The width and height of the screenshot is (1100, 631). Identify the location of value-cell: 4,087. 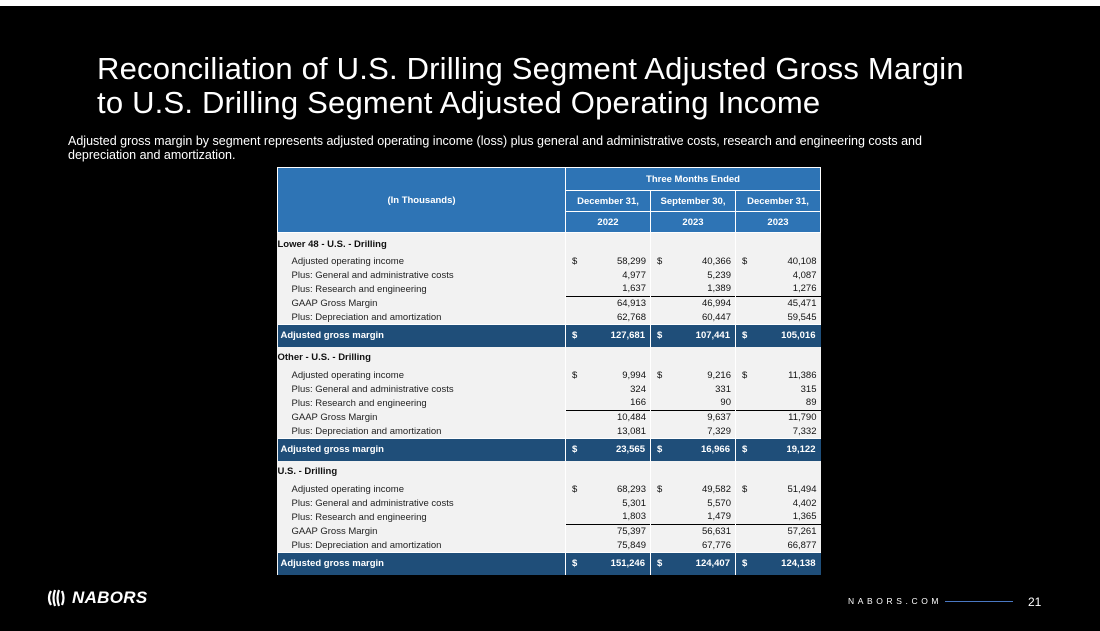
(778, 275).